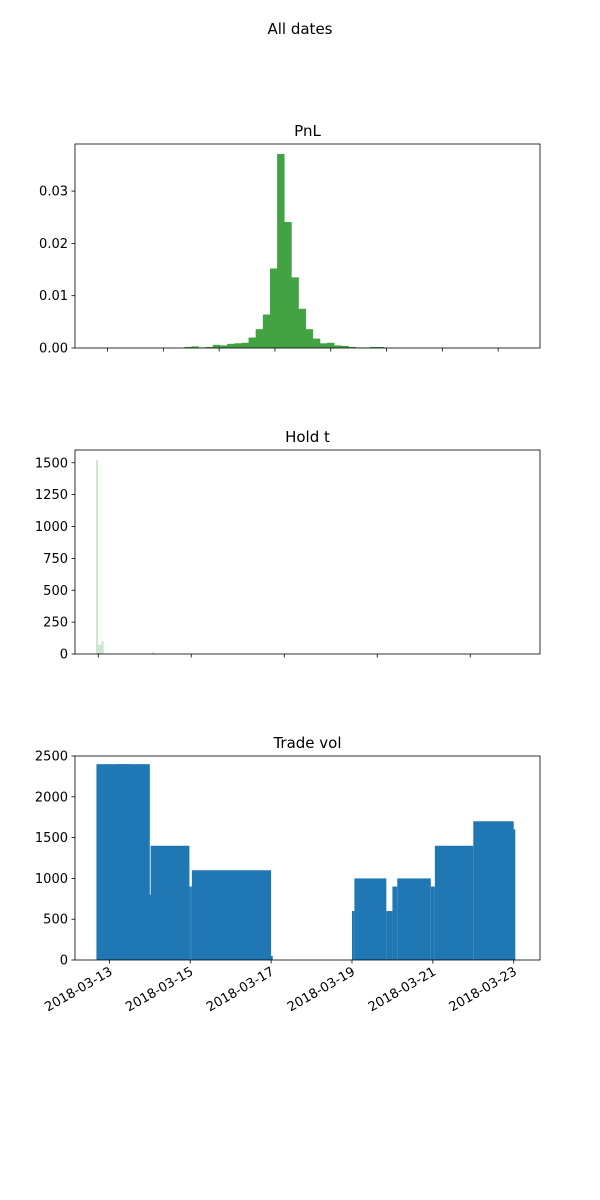 This screenshot has height=1200, width=600. I want to click on subplot-title: PnL, so click(307, 131).